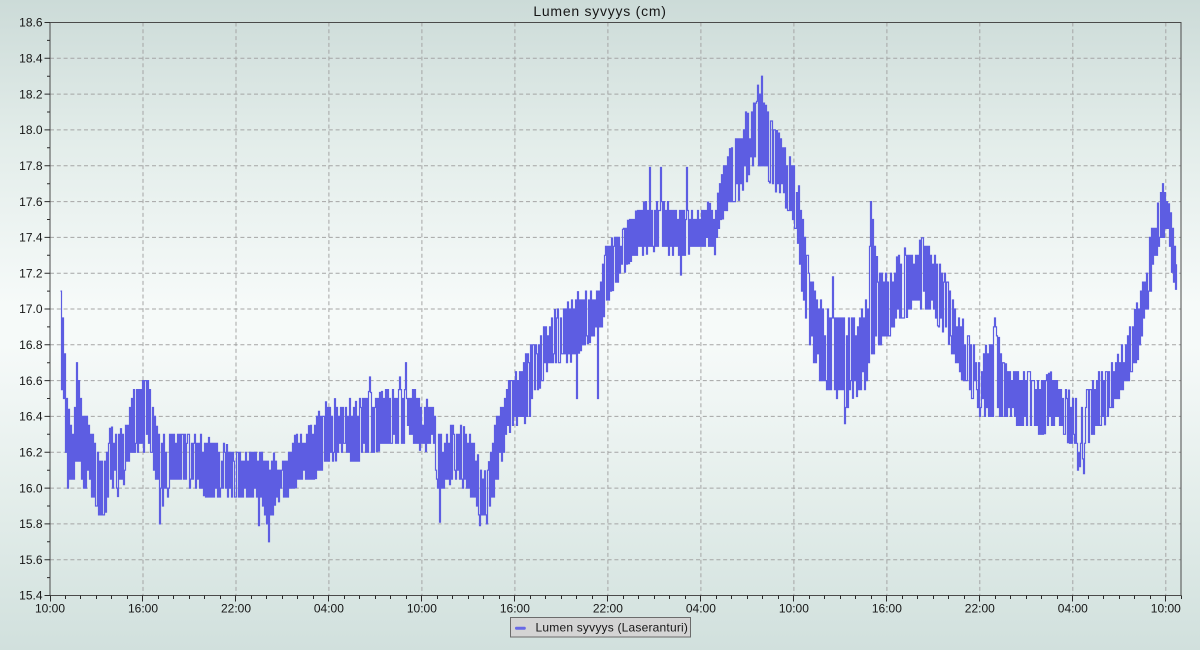  Describe the element at coordinates (612, 628) in the screenshot. I see `svg-text: Lumen syvyys (Laseranturi)` at that location.